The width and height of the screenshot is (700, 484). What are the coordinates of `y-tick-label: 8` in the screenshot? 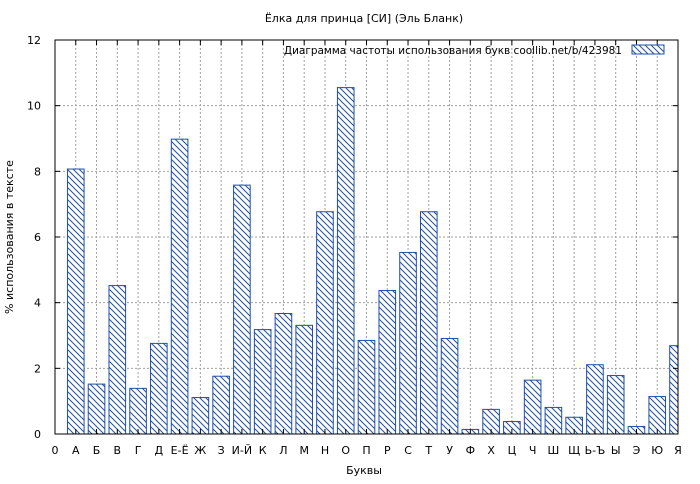 It's located at (37, 171).